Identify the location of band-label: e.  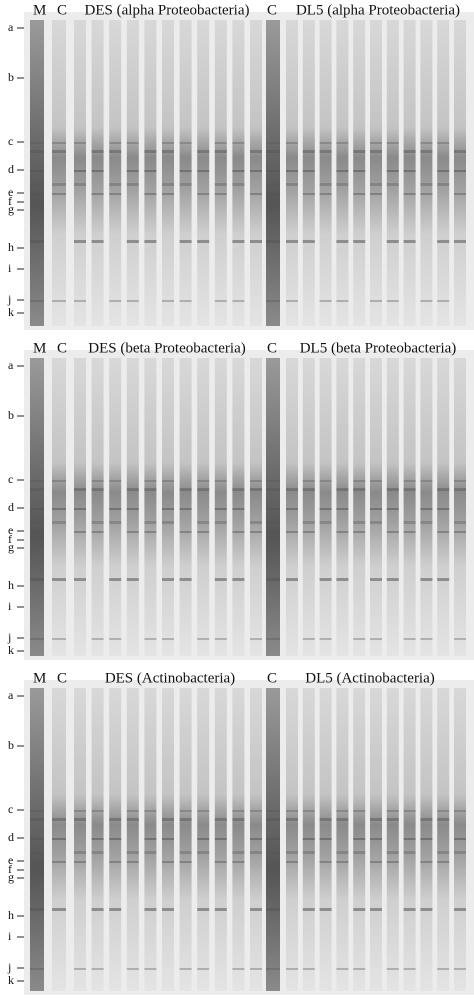
(10, 530).